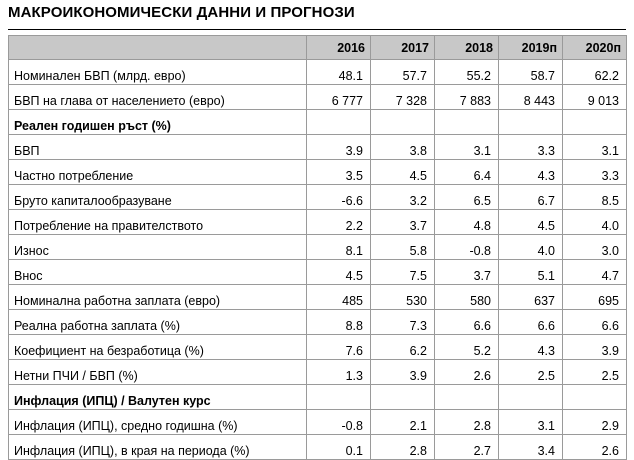 The height and width of the screenshot is (460, 634). Describe the element at coordinates (466, 197) in the screenshot. I see `value-cell: 6.5` at that location.